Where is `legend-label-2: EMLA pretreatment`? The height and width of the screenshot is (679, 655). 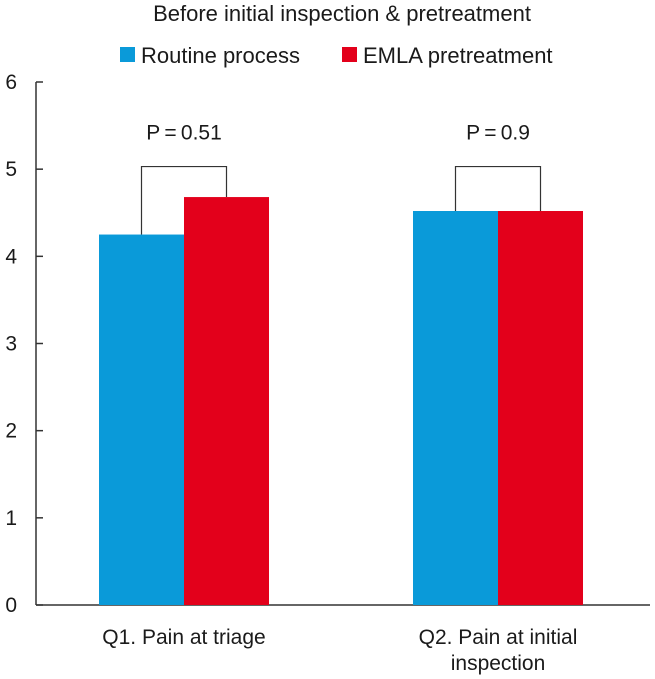 legend-label-2: EMLA pretreatment is located at coordinates (458, 55).